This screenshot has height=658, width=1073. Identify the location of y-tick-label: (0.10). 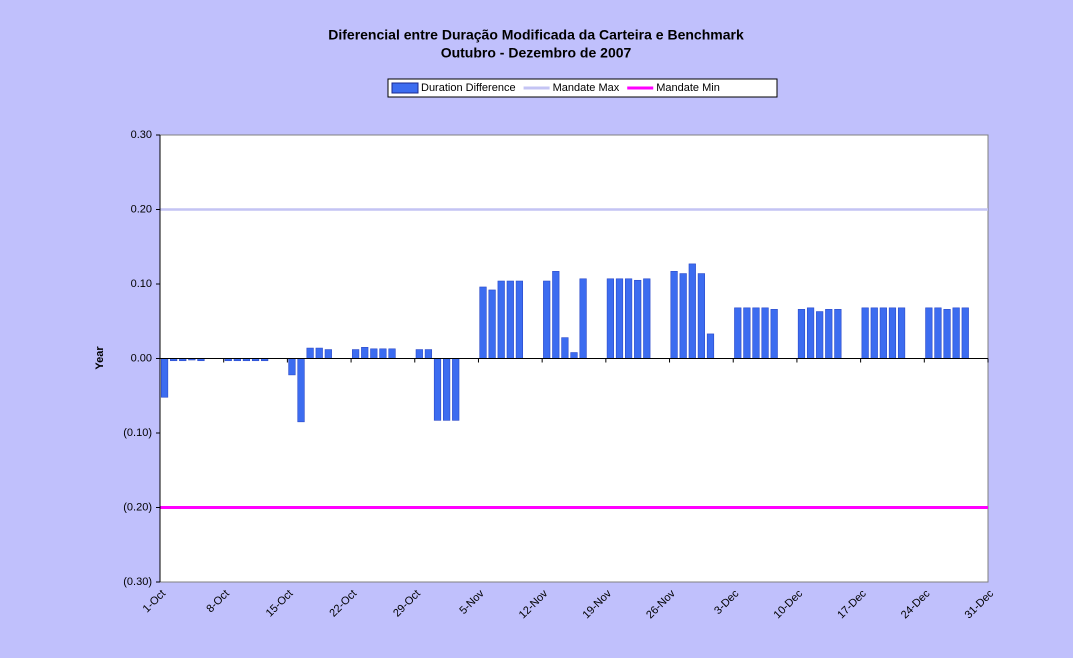
(137, 433).